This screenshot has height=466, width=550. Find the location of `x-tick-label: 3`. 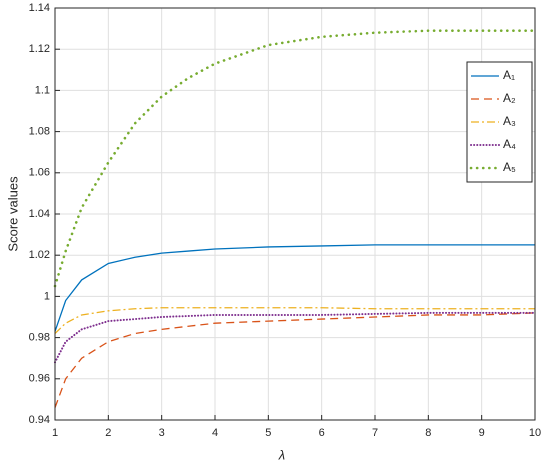

x-tick-label: 3 is located at coordinates (162, 433).